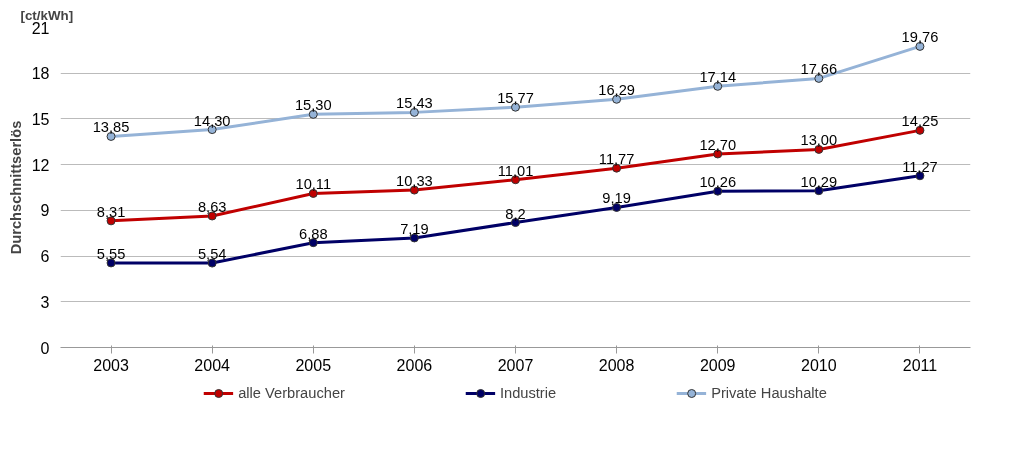  What do you see at coordinates (616, 198) in the screenshot?
I see `data-label: 9,19` at bounding box center [616, 198].